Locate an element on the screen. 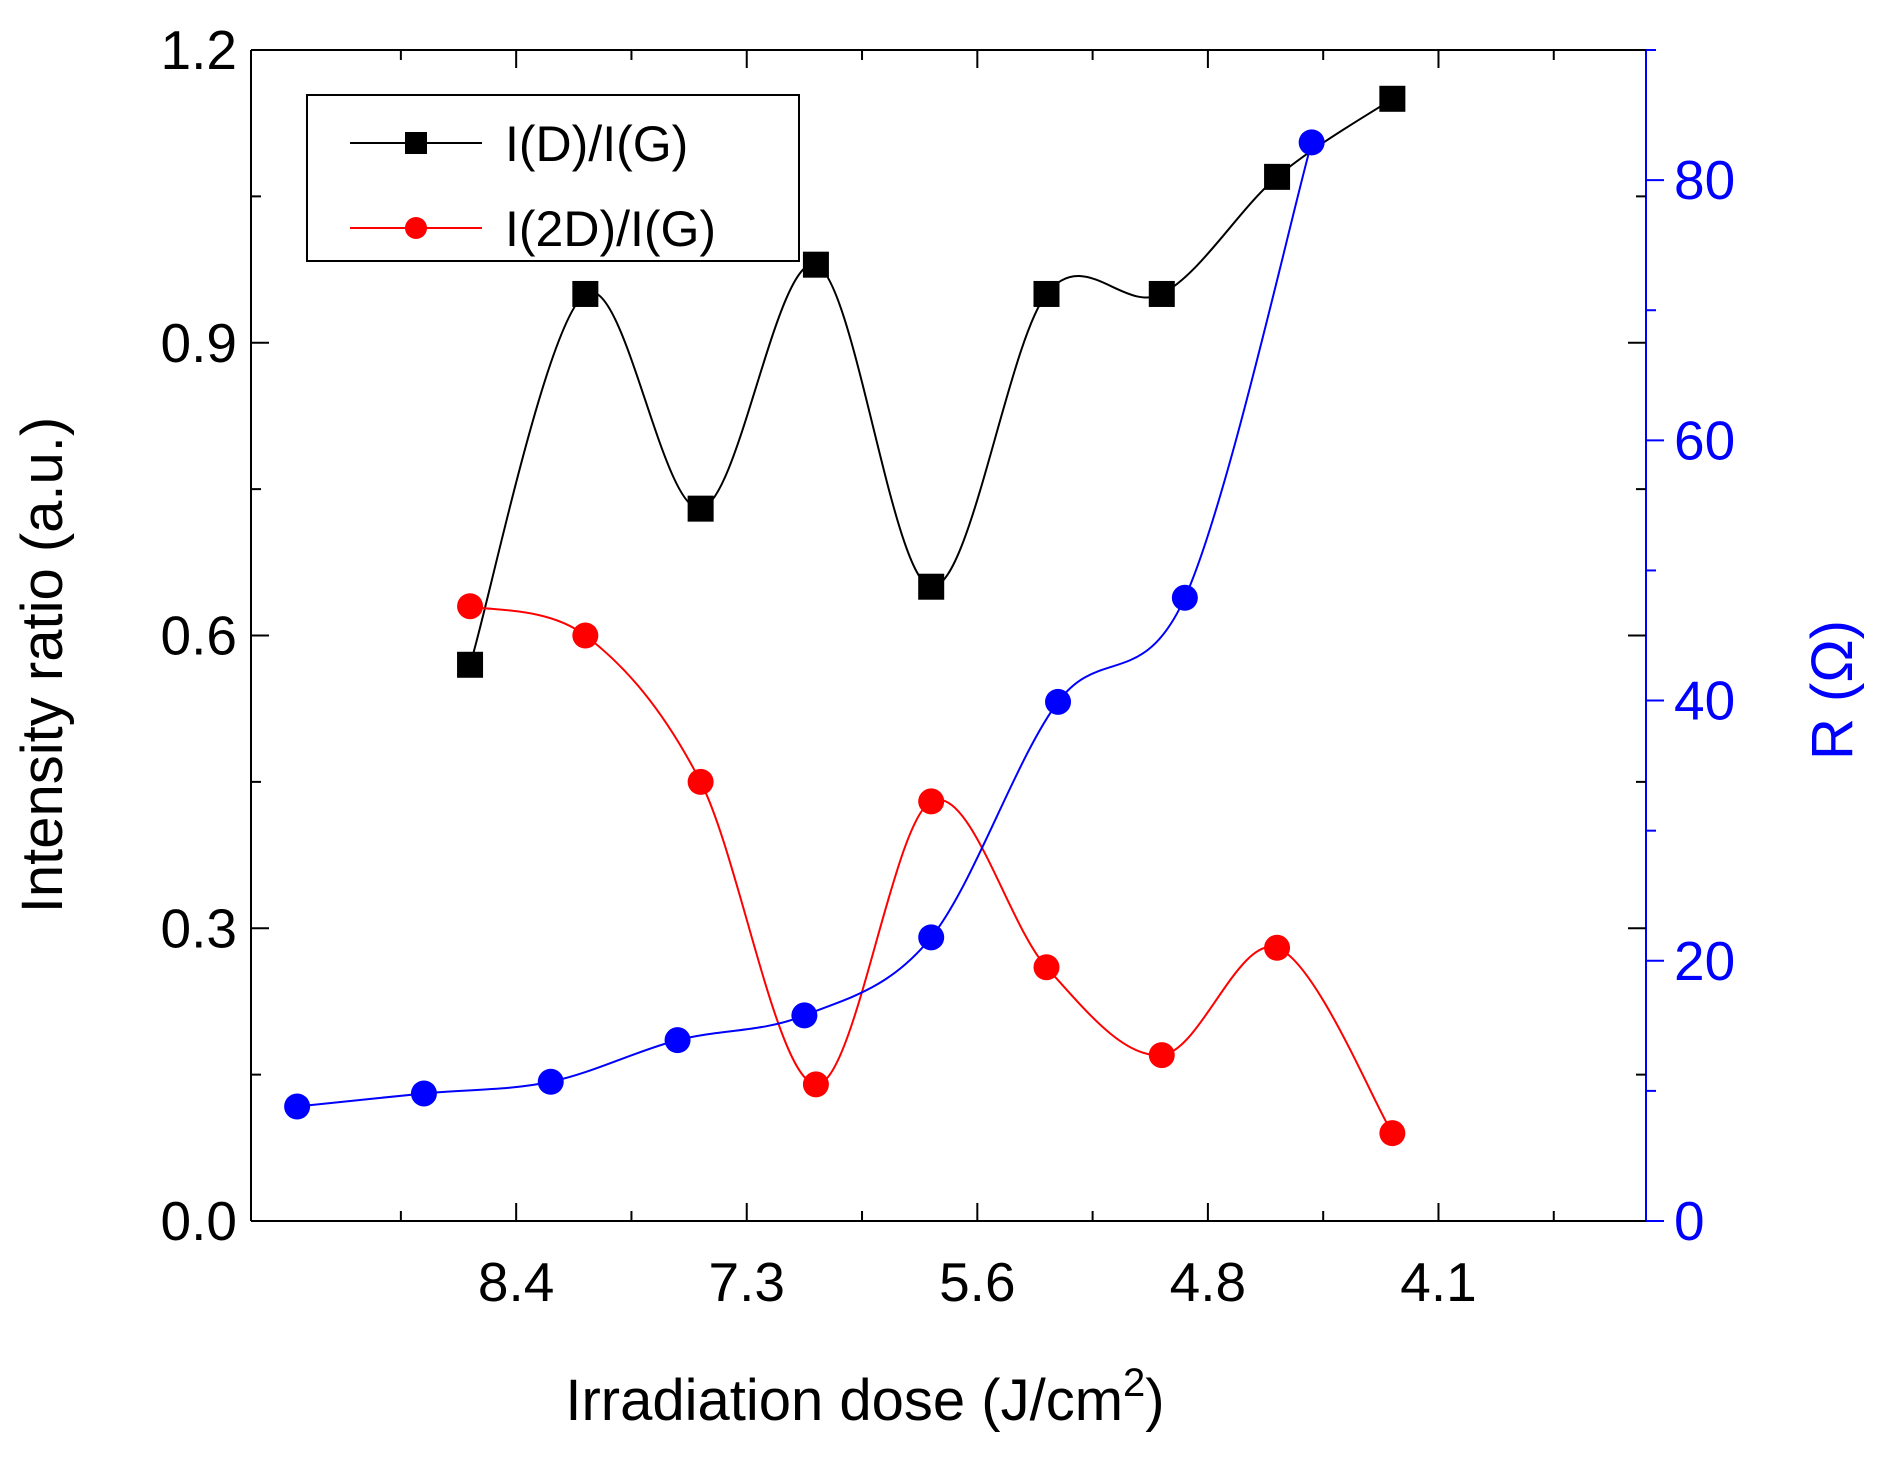  x-axis-title-main: Irradiation dose (J/cm is located at coordinates (844, 1400).